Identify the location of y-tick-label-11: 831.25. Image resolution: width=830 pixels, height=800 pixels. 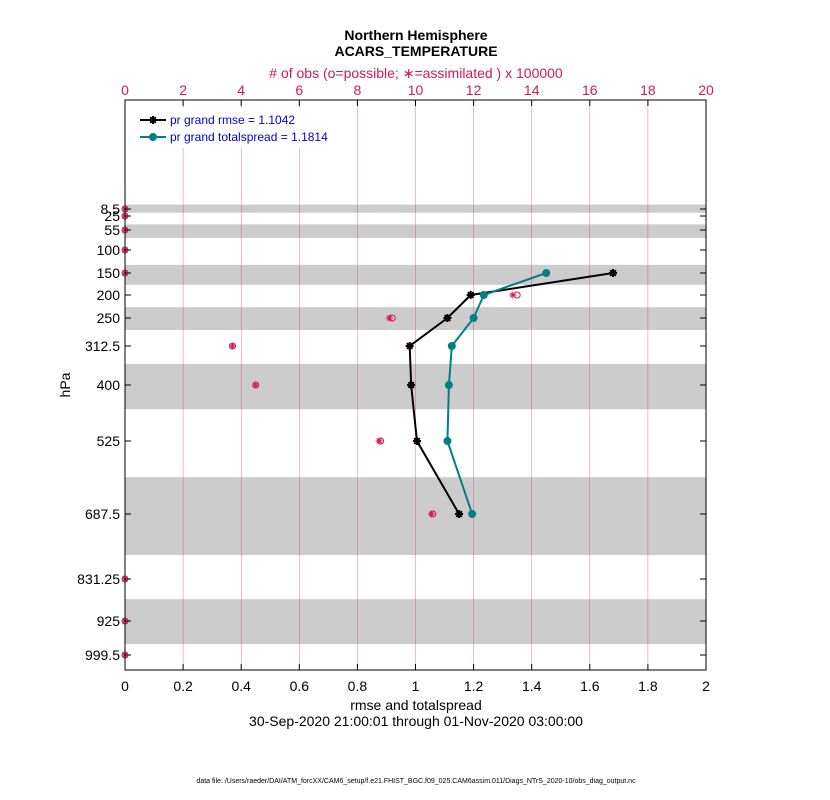
(98, 579).